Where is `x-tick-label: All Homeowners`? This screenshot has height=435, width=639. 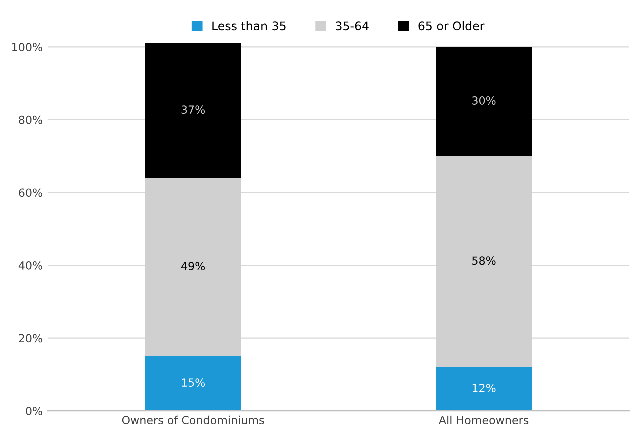 x-tick-label: All Homeowners is located at coordinates (484, 420).